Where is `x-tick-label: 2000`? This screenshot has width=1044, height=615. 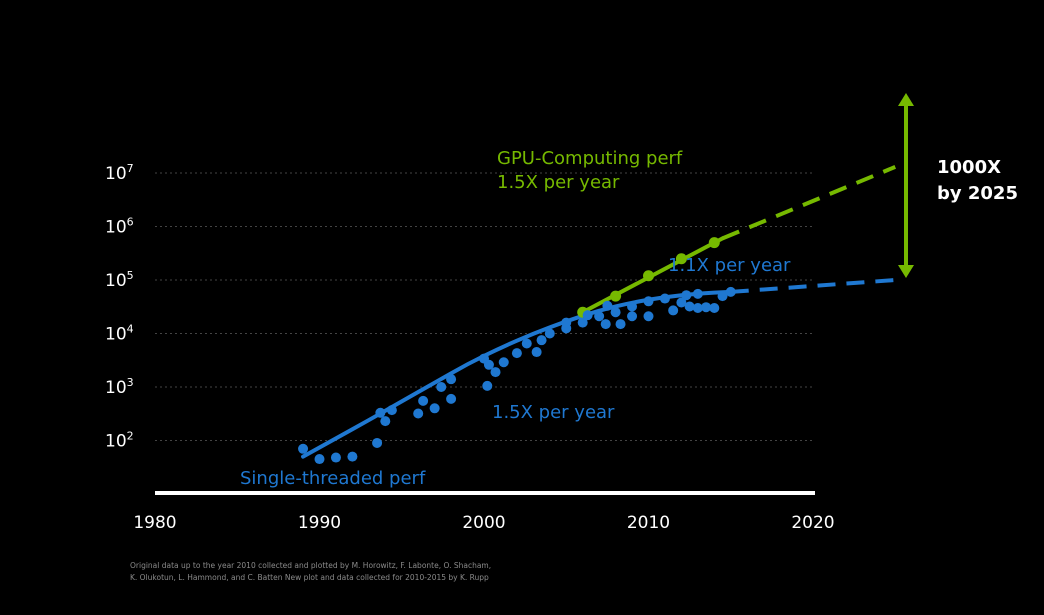 x-tick-label: 2000 is located at coordinates (483, 523).